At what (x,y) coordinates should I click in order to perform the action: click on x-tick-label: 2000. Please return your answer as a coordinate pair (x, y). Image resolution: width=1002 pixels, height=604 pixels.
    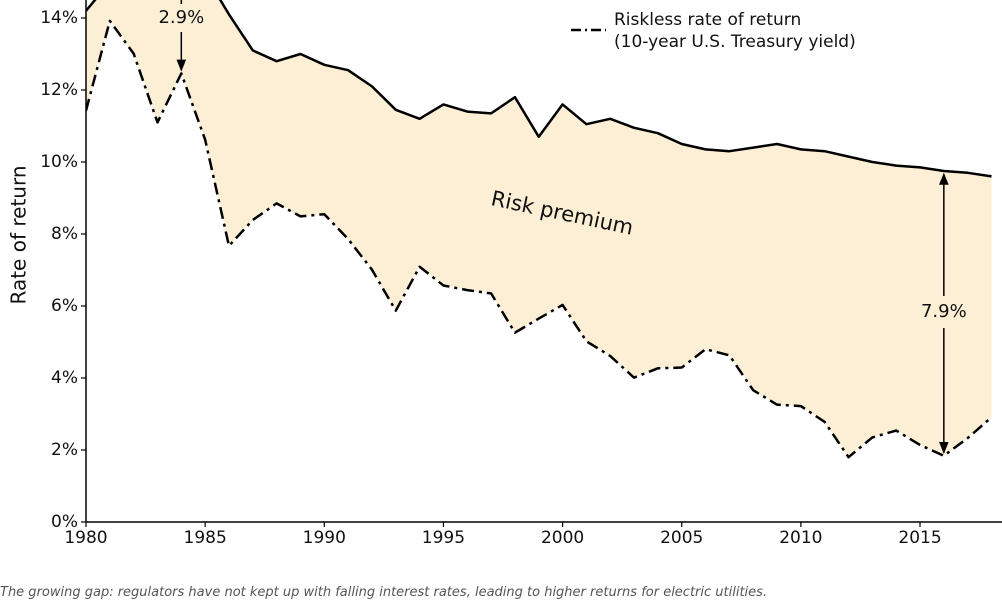
    Looking at the image, I should click on (562, 538).